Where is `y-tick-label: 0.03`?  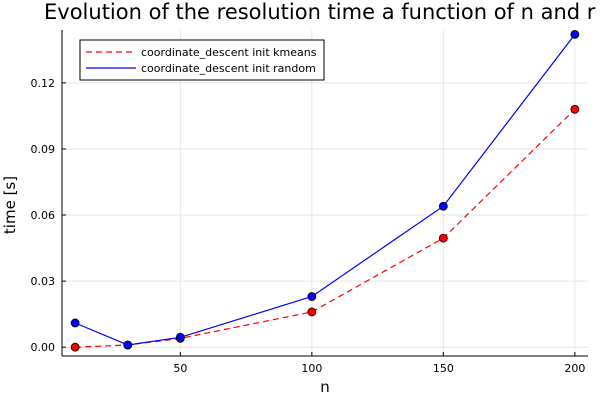 y-tick-label: 0.03 is located at coordinates (43, 281).